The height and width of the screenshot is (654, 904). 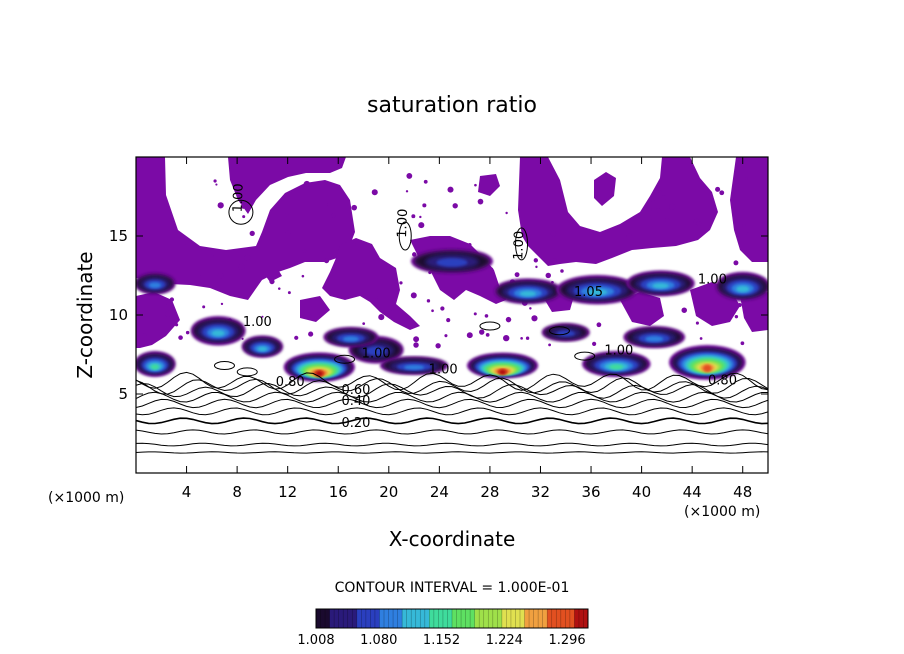 I want to click on contour-label-11: 0.60, so click(x=355, y=390).